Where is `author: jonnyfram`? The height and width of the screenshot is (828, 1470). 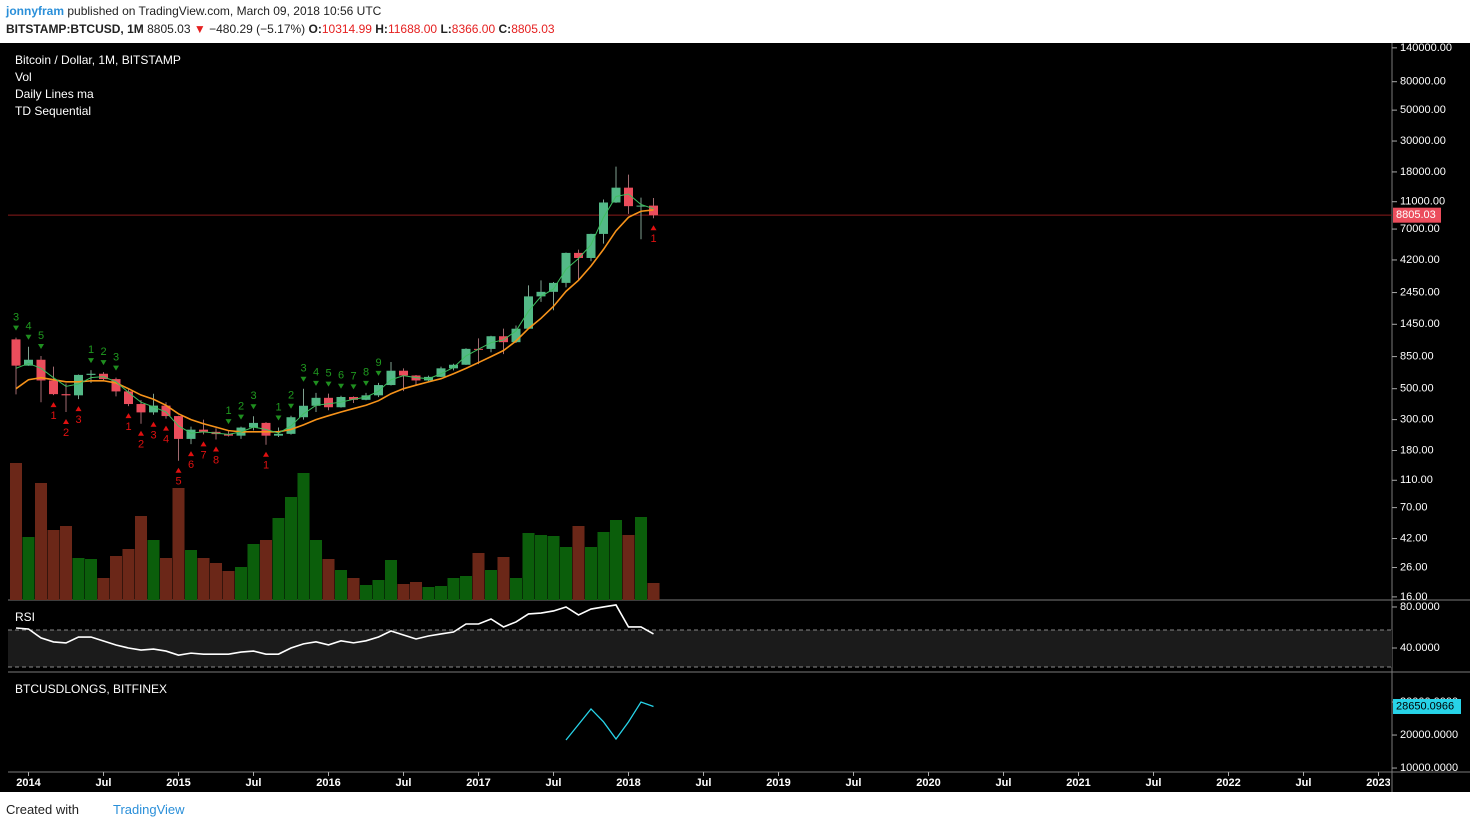
author: jonnyfram is located at coordinates (35, 11).